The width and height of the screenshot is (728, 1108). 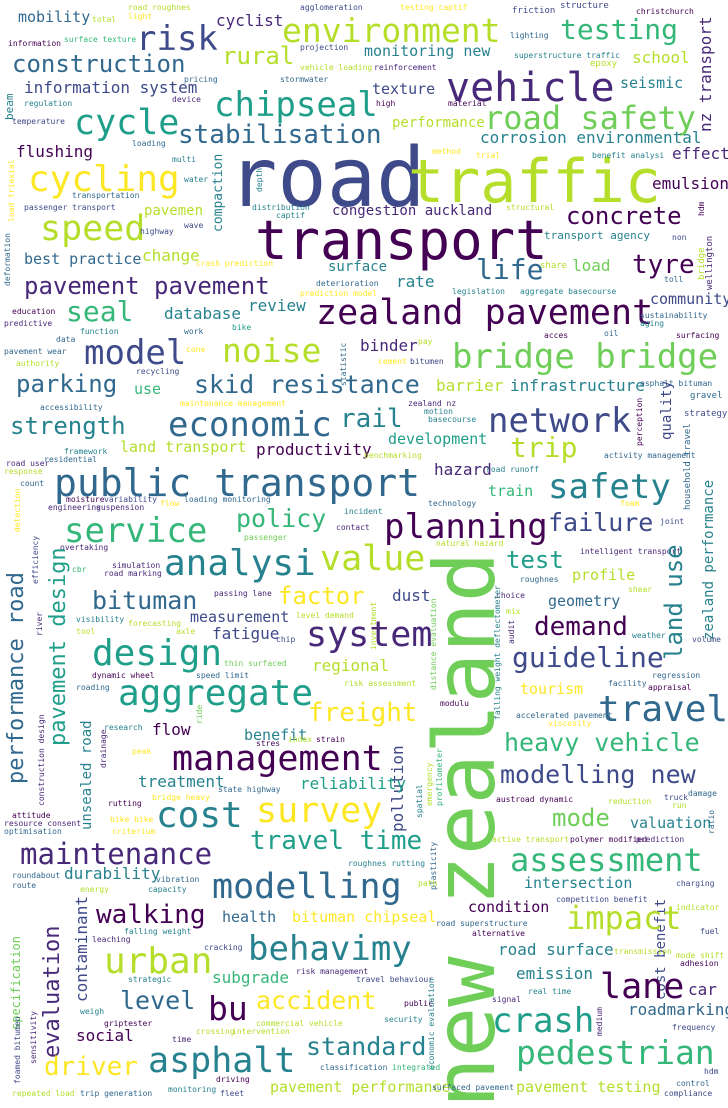 I want to click on word-transportation: transportation, so click(x=106, y=195).